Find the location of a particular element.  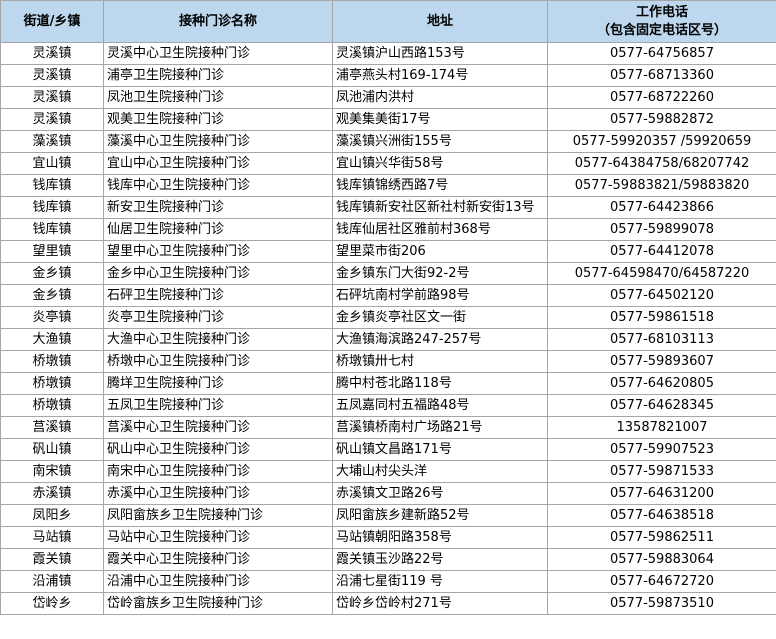

table-cell: 灵溪中心卫生院接种门诊 is located at coordinates (218, 53).